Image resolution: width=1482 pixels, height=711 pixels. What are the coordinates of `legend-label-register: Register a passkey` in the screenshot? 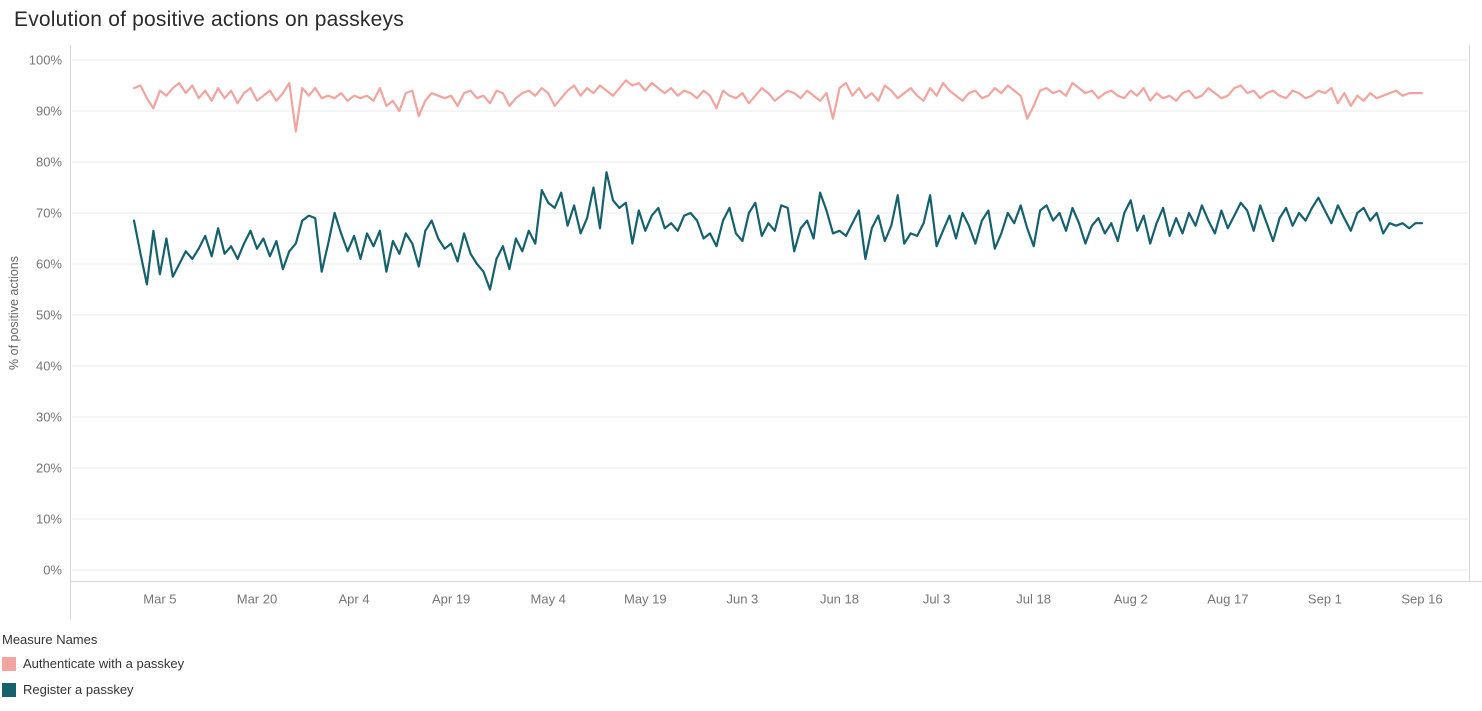 It's located at (78, 689).